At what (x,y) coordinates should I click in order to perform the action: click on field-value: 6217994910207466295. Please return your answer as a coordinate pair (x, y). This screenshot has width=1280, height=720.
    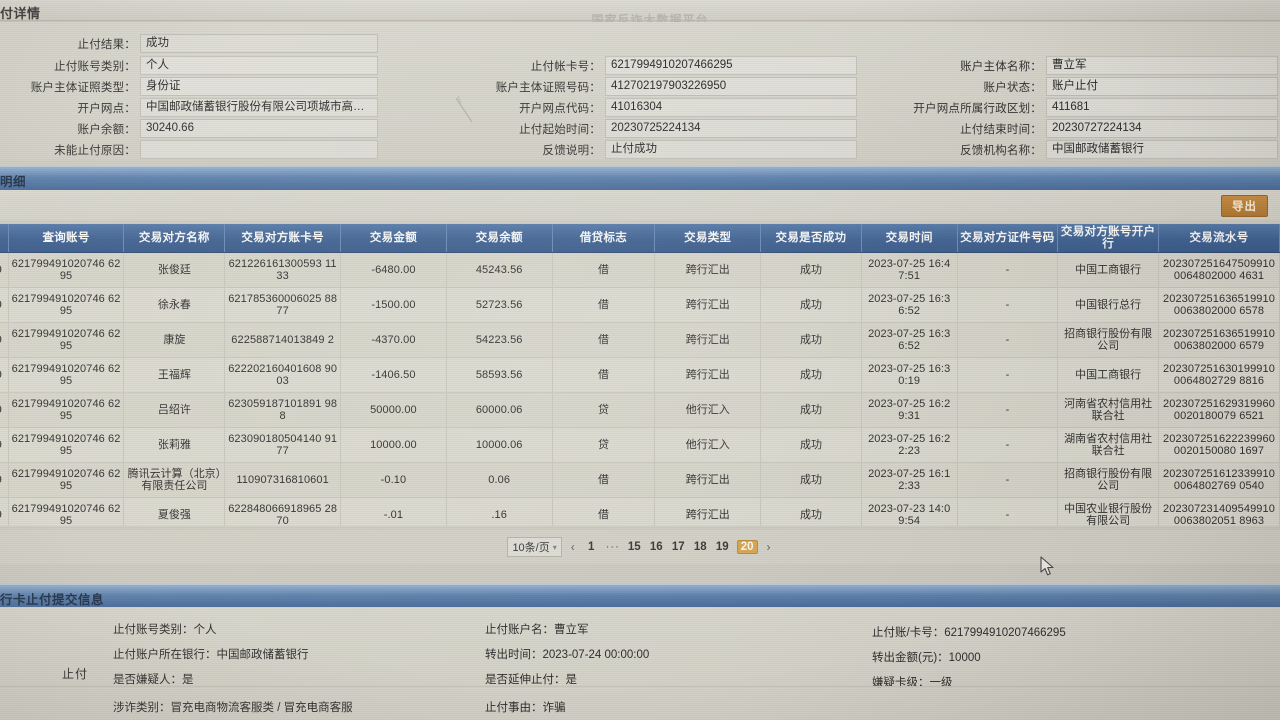
    Looking at the image, I should click on (731, 65).